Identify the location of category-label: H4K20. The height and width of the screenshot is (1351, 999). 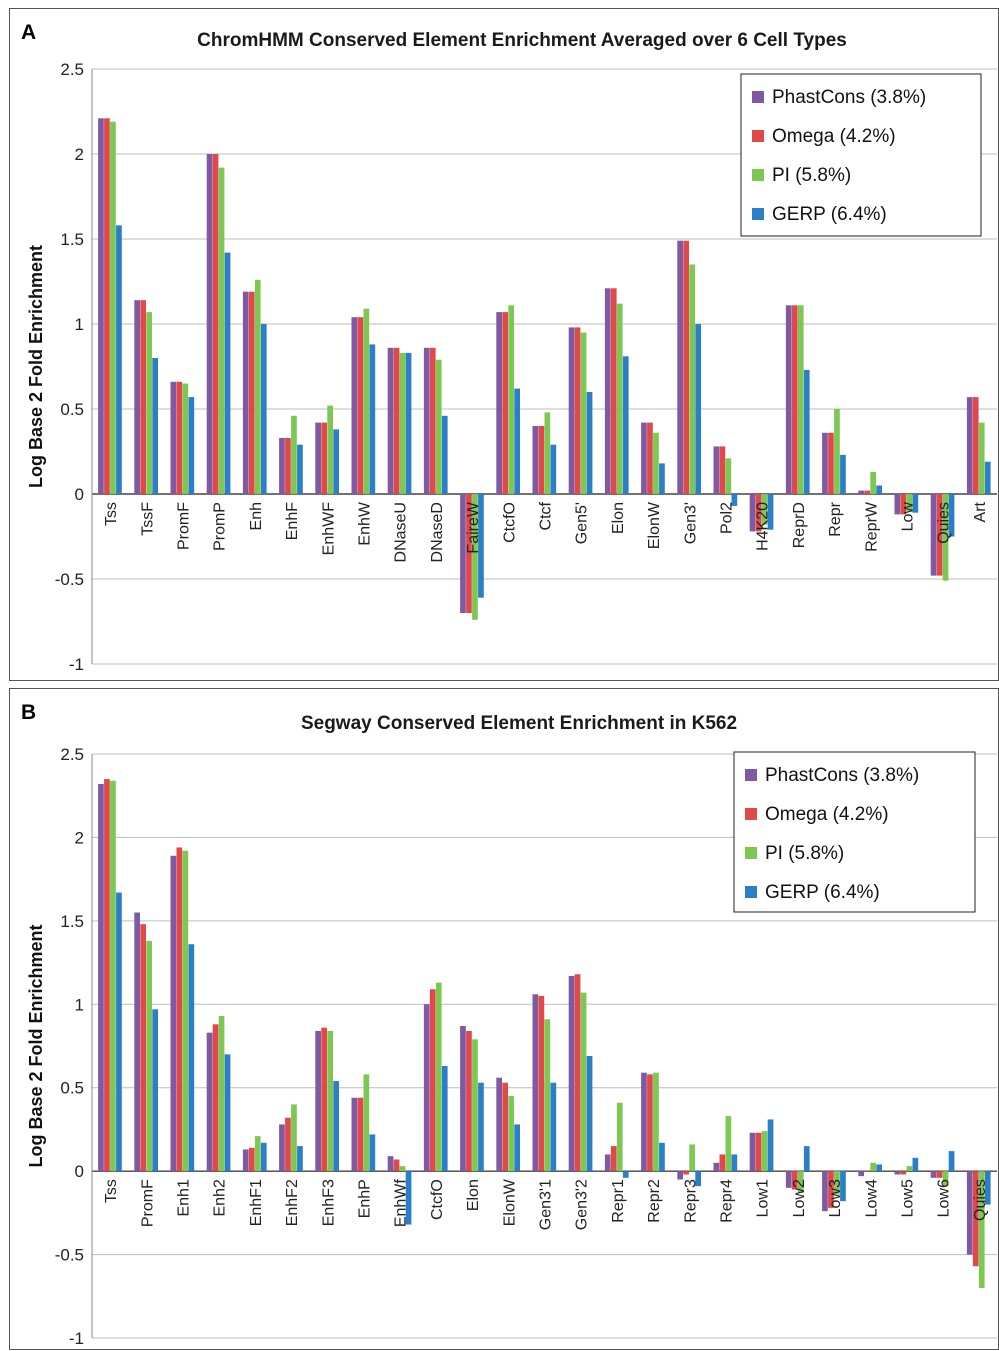
(763, 526).